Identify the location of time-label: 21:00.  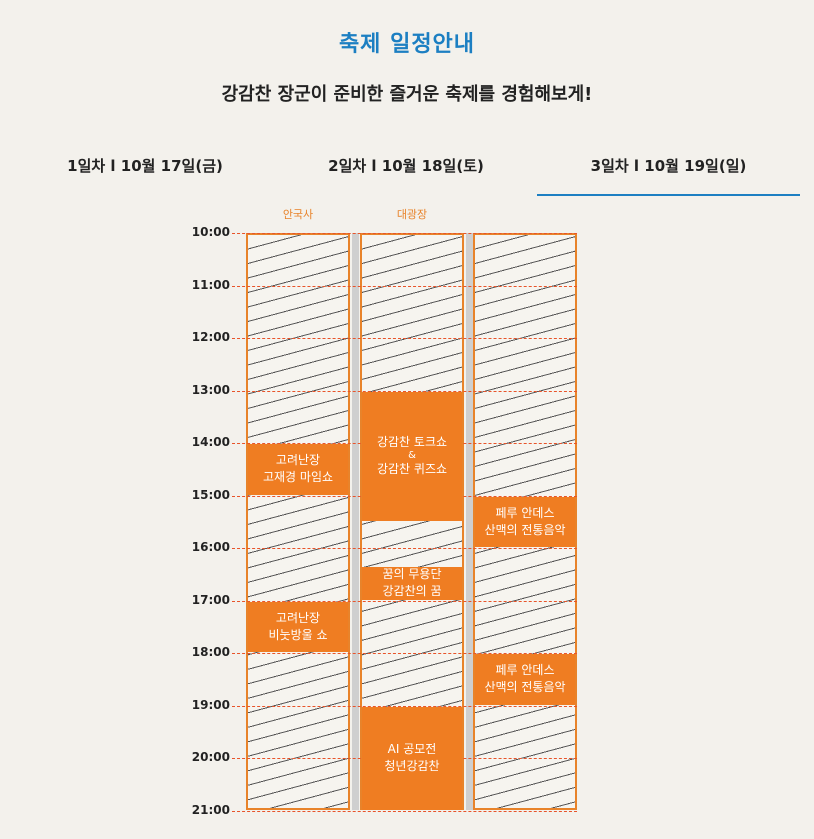
(210, 809).